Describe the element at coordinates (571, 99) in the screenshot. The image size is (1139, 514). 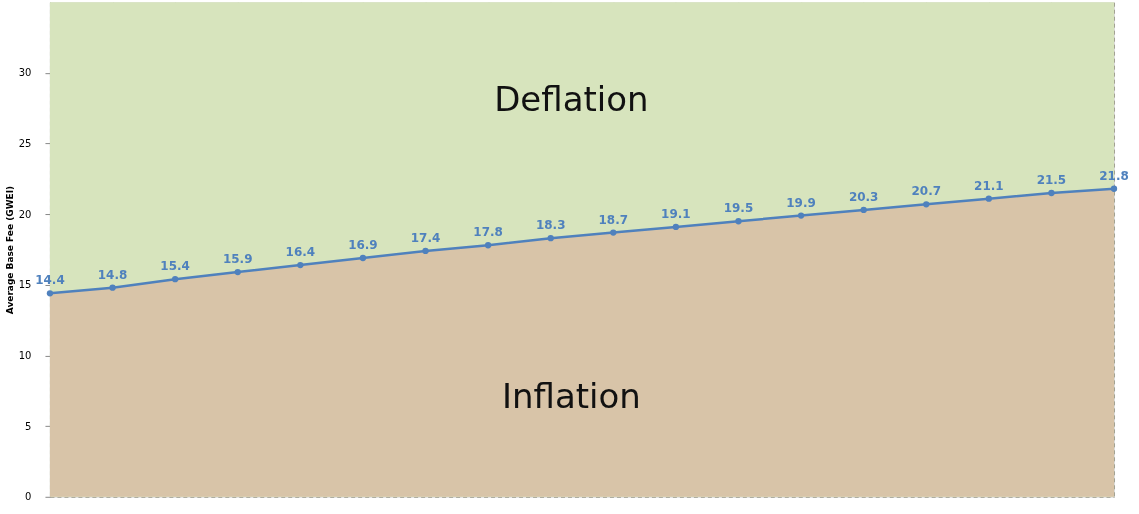
I see `annotation: Deflation` at that location.